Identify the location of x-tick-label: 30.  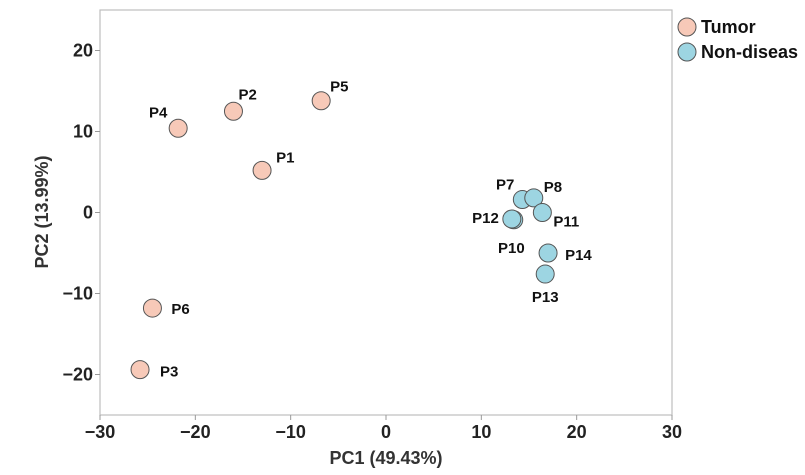
(672, 432).